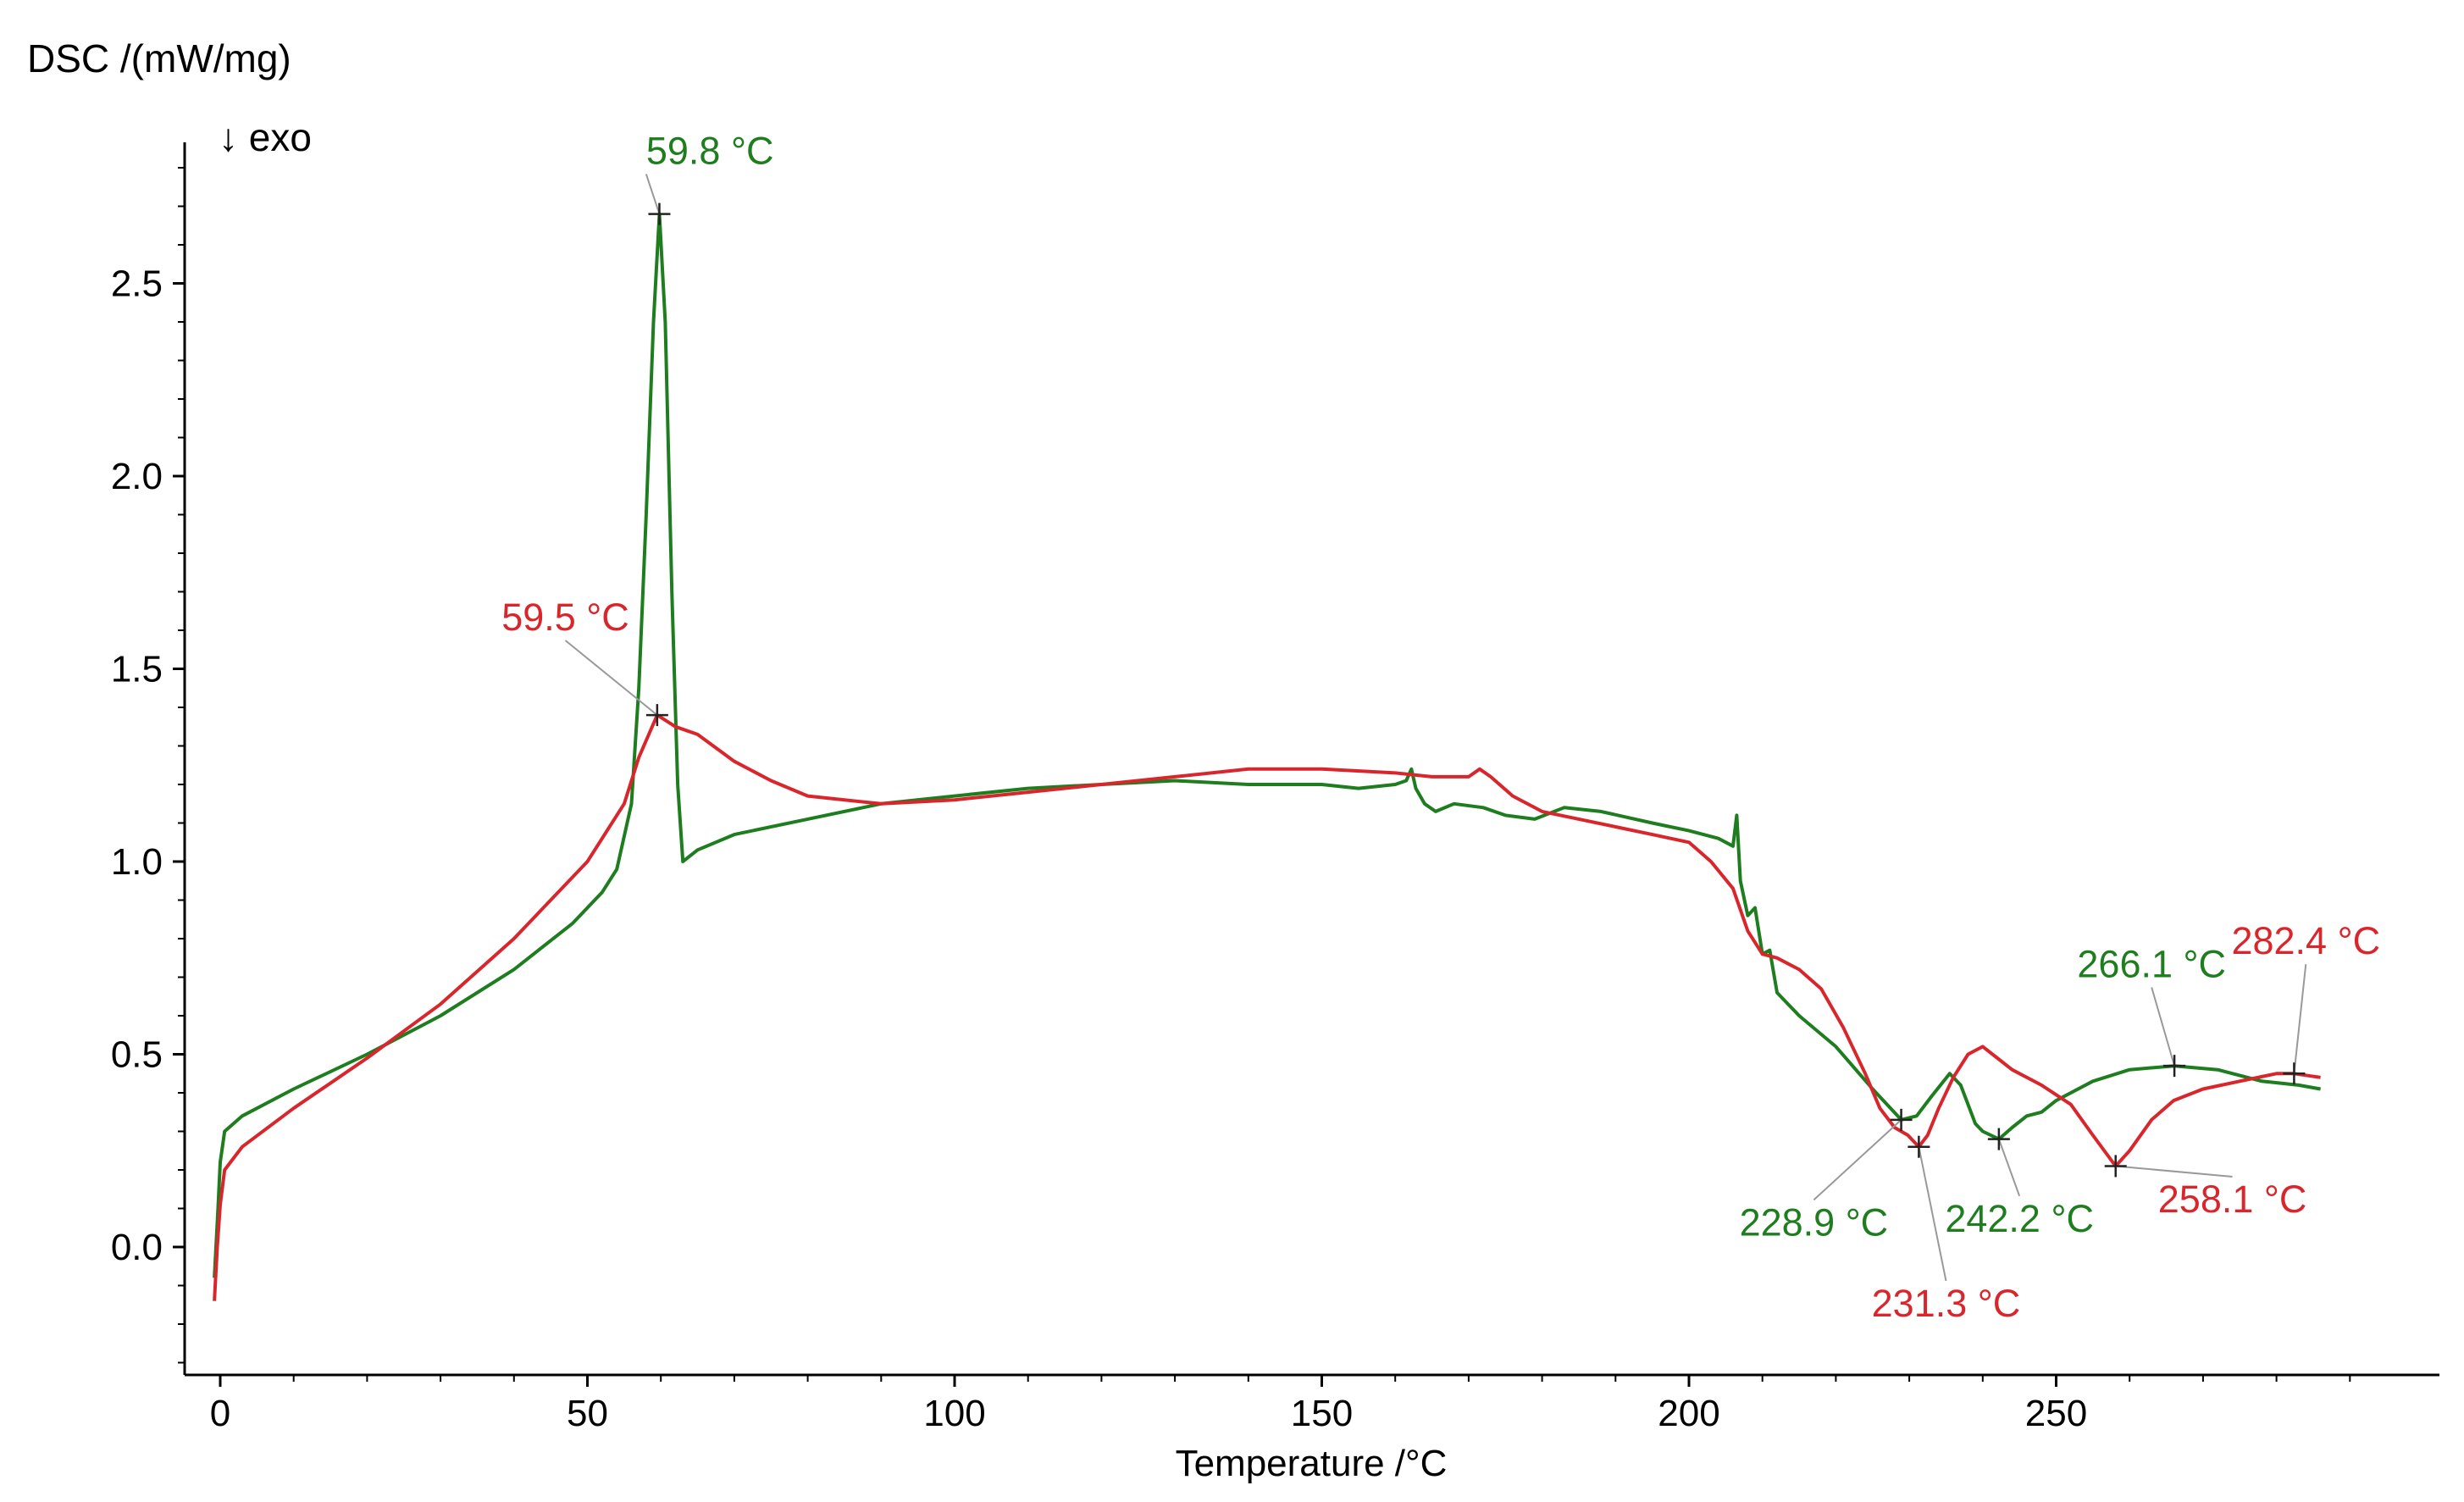 The height and width of the screenshot is (1502, 2464). Describe the element at coordinates (954, 1413) in the screenshot. I see `x-tick-label: 100` at that location.